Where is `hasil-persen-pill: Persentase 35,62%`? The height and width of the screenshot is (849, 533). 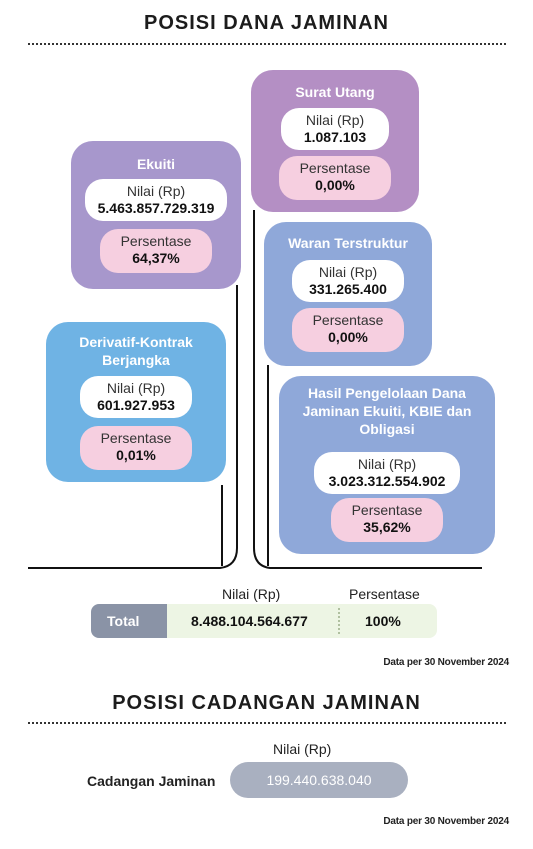 hasil-persen-pill: Persentase 35,62% is located at coordinates (387, 520).